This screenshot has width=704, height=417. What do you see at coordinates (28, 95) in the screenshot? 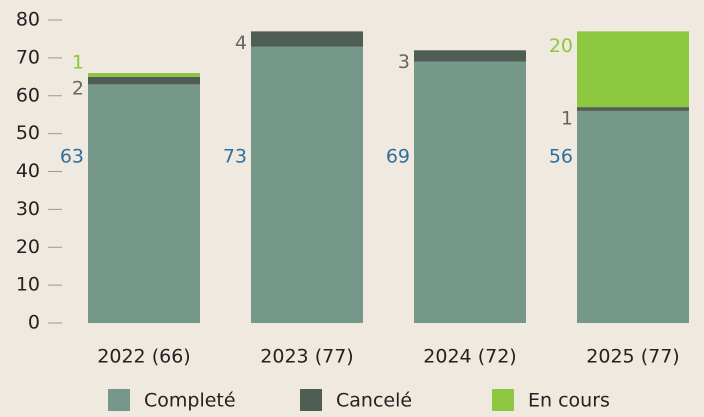
I see `y-tick-label: 60` at bounding box center [28, 95].